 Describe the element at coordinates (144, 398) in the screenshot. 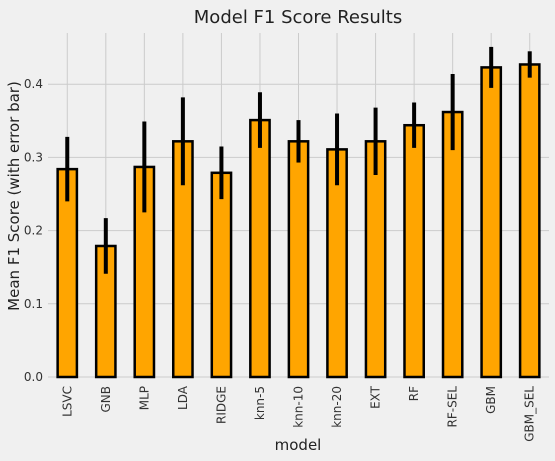

I see `x-tick-label: MLP` at that location.